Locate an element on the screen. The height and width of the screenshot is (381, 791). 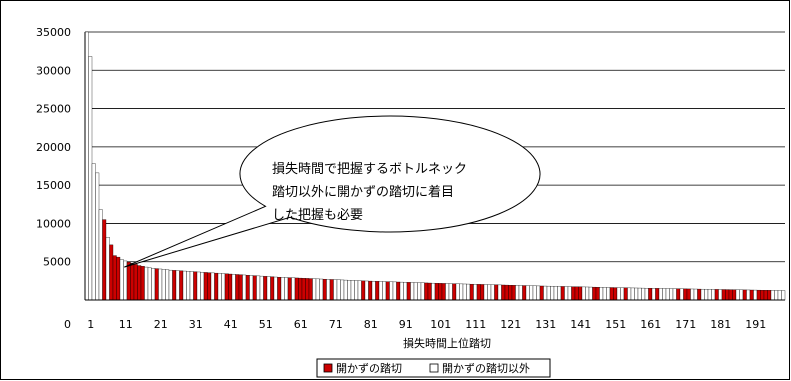
x-tick-label: 181 is located at coordinates (720, 324).